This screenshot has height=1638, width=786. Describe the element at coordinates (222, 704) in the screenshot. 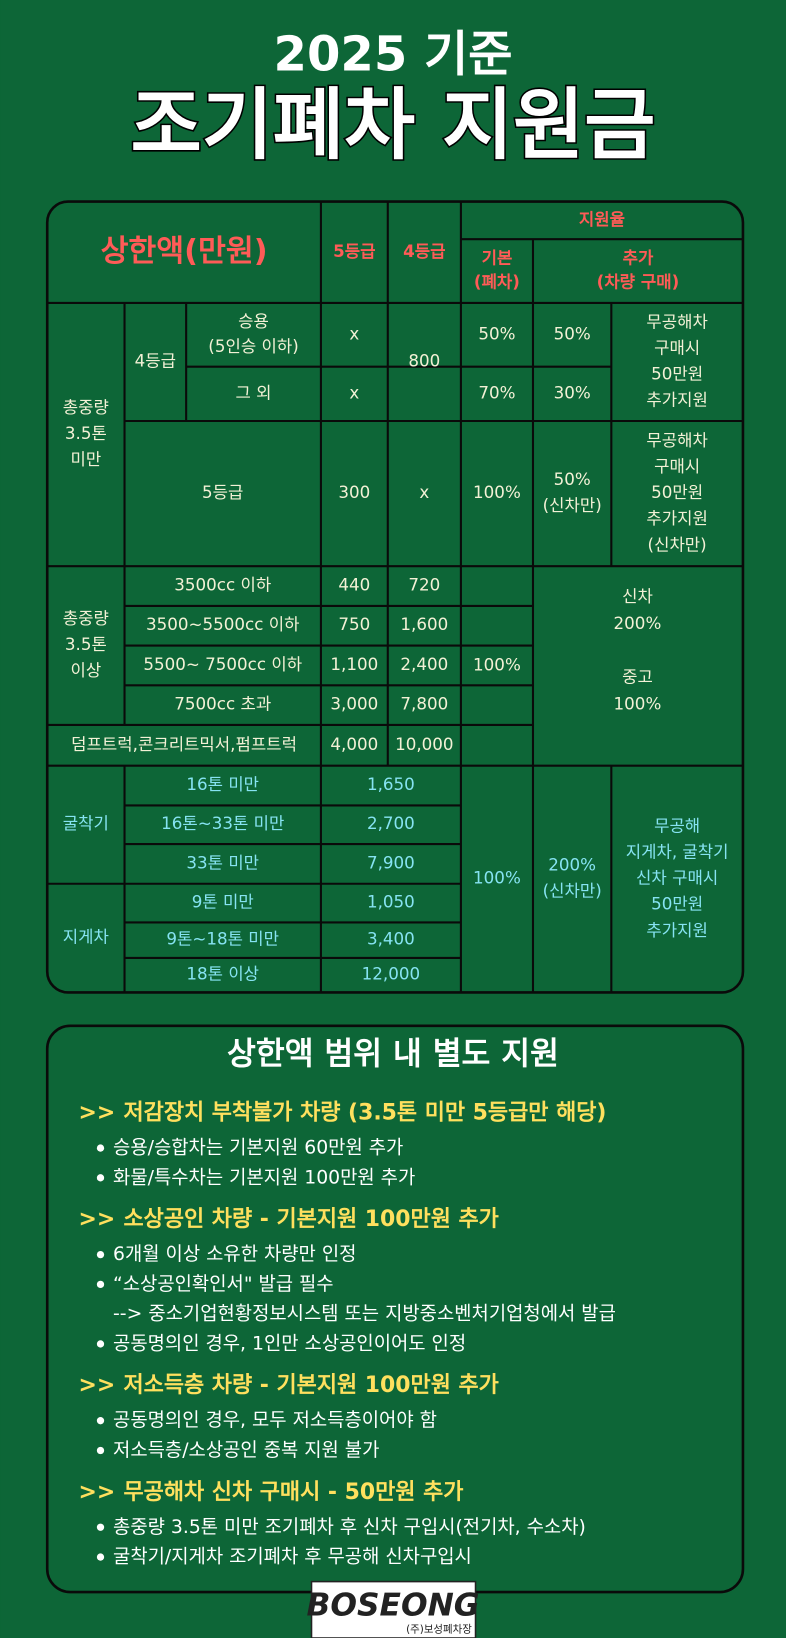

I see `cell-text: 7500cc 초과` at that location.